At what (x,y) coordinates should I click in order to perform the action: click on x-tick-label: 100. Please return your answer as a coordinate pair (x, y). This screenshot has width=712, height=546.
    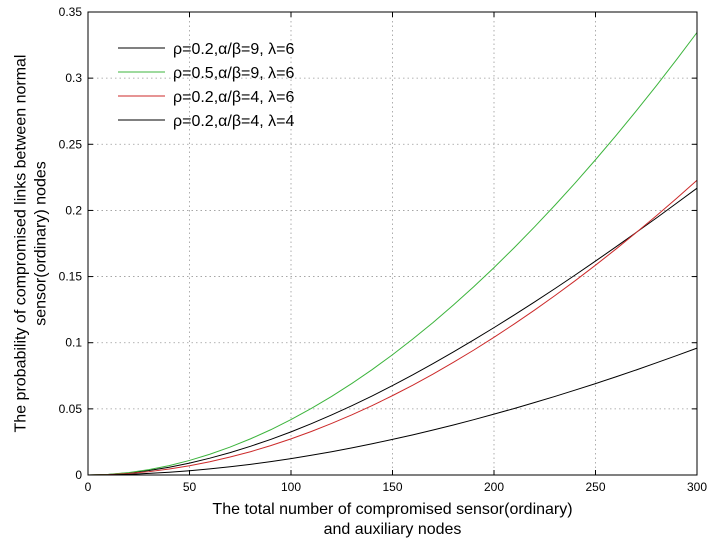
    Looking at the image, I should click on (291, 487).